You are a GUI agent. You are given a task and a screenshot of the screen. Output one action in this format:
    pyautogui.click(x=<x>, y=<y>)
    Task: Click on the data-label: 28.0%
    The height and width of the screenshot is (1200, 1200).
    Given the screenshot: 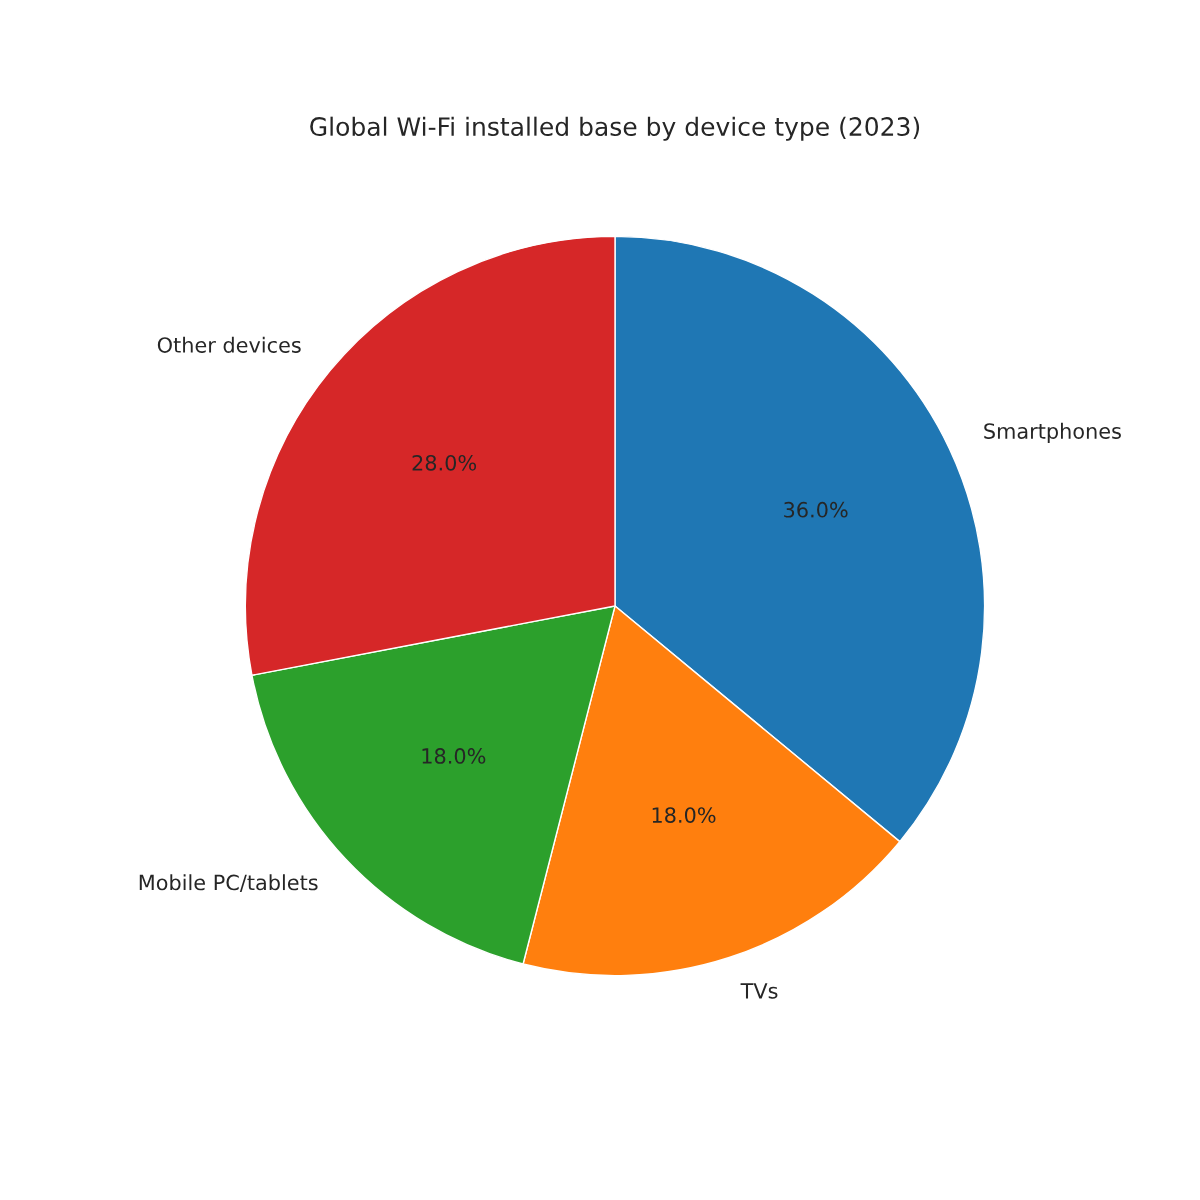 What is the action you would take?
    pyautogui.click(x=444, y=462)
    